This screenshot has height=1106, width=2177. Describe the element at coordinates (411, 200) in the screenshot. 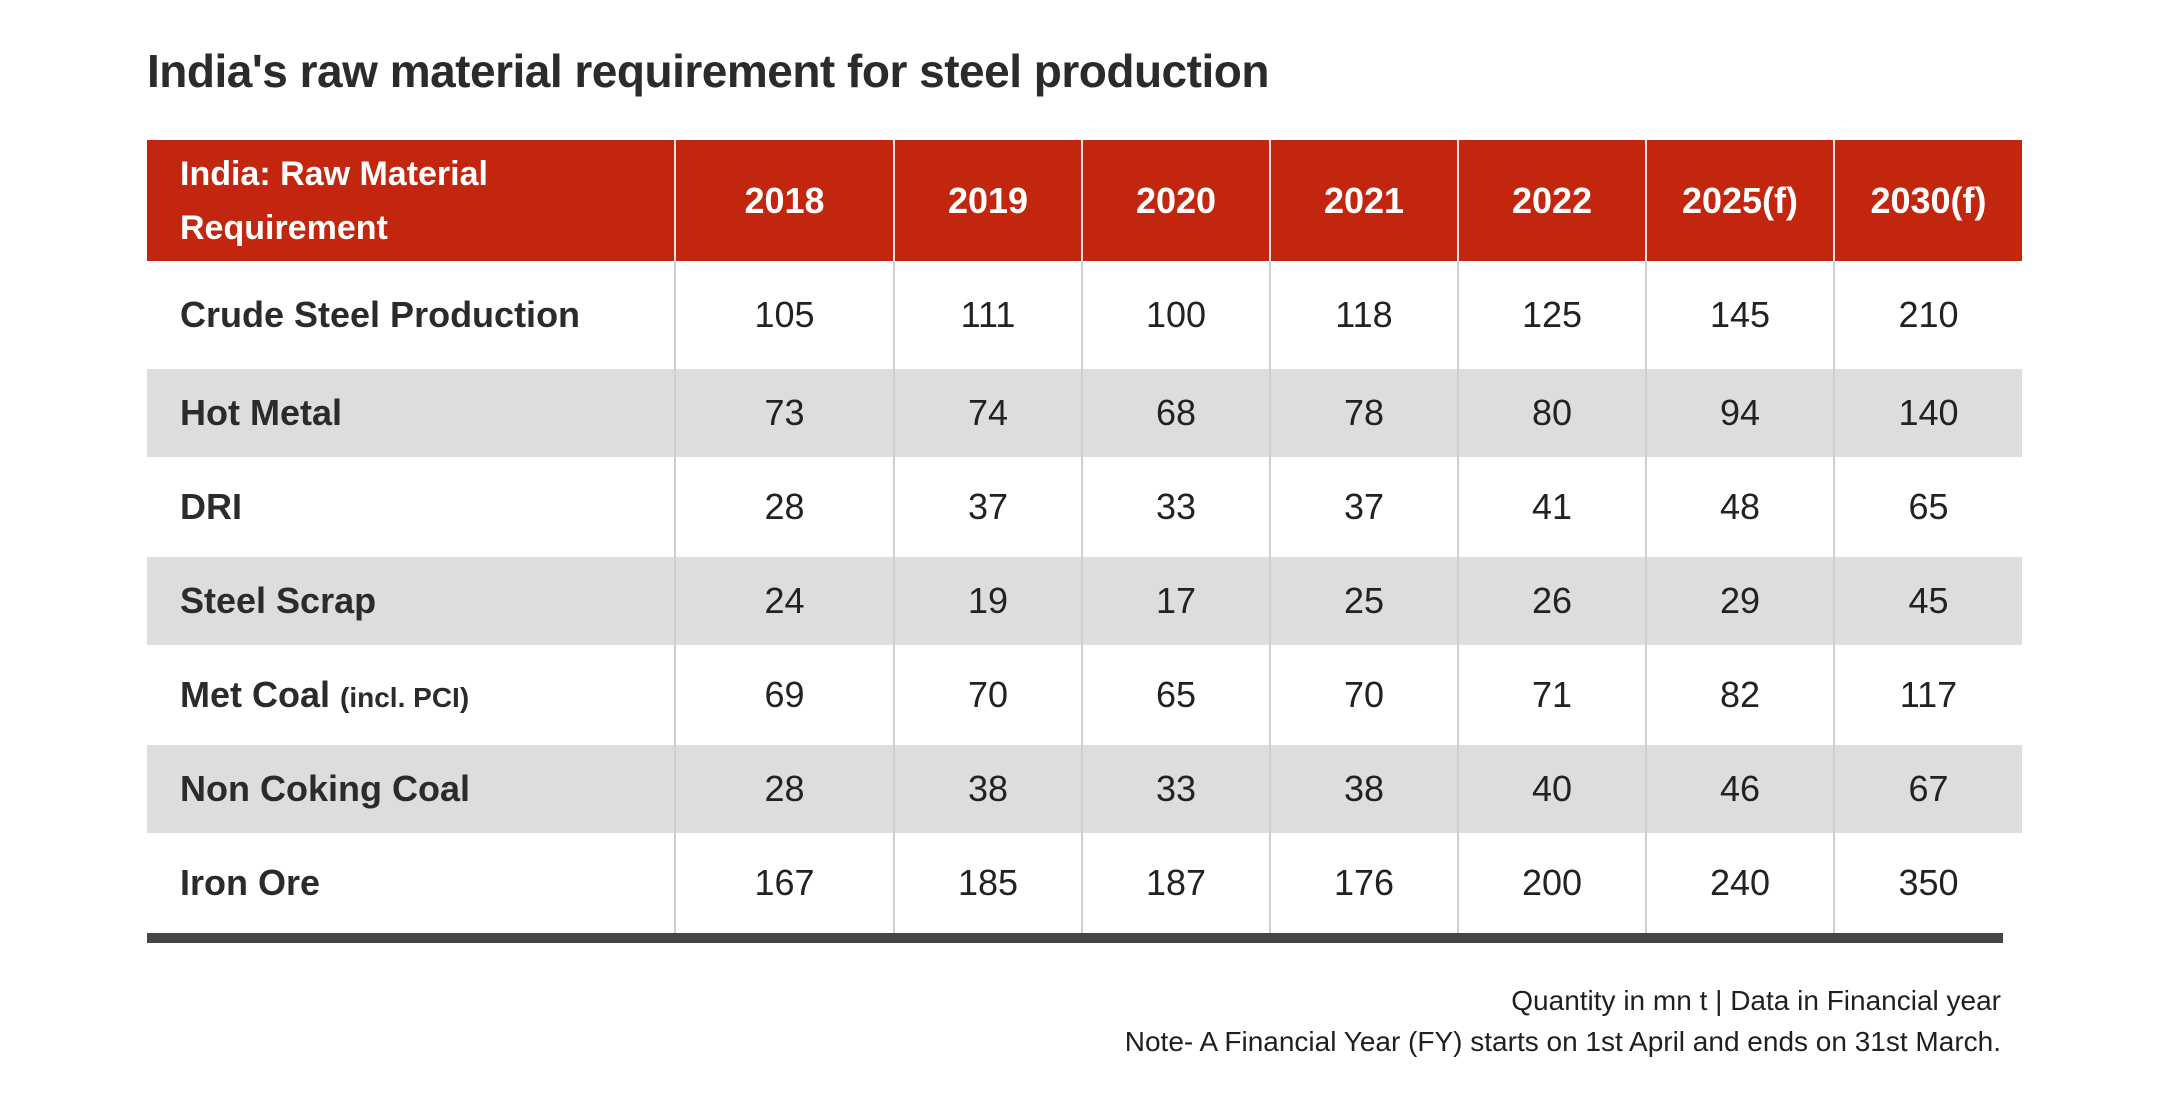

I see `header-label-cell: India: Raw Material Requirement` at that location.